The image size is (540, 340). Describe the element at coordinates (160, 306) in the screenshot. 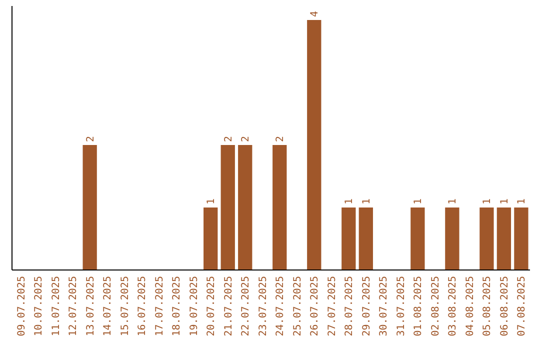

I see `x-tick-label: 17.07.2025` at that location.